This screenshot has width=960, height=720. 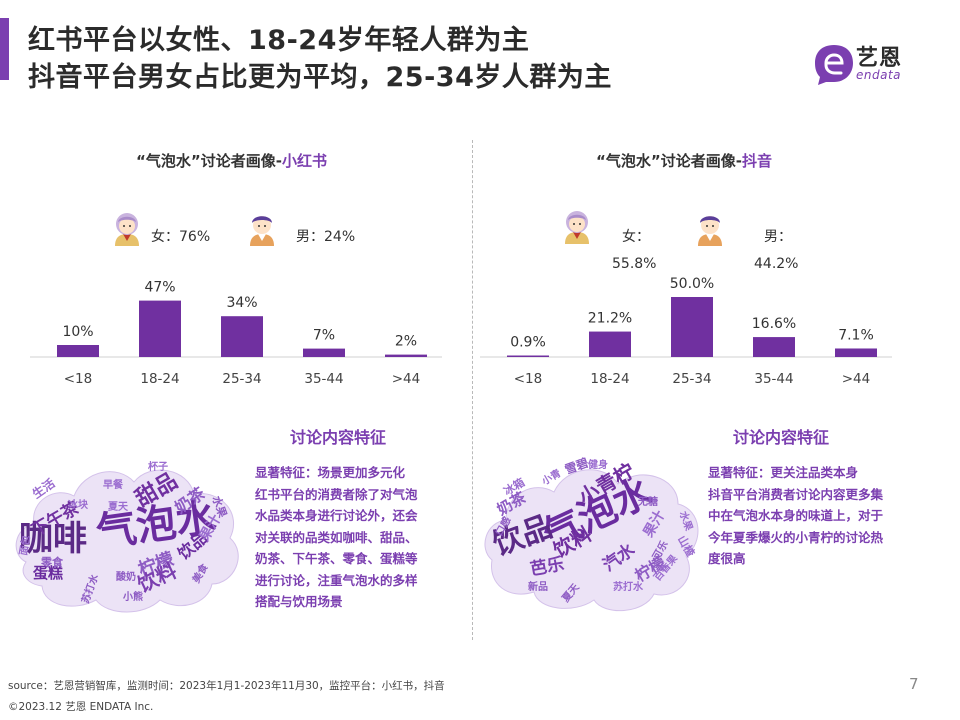 What do you see at coordinates (834, 65) in the screenshot?
I see `endata-logo-icon` at bounding box center [834, 65].